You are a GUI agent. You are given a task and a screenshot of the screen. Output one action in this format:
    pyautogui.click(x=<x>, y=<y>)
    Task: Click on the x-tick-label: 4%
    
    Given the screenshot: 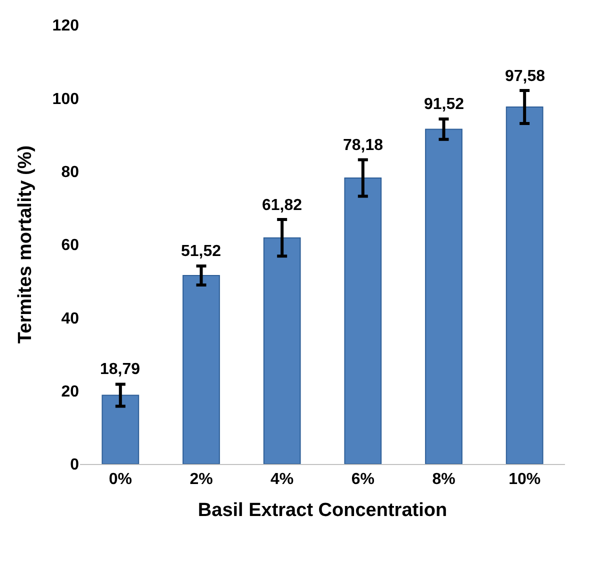 What is the action you would take?
    pyautogui.click(x=282, y=479)
    